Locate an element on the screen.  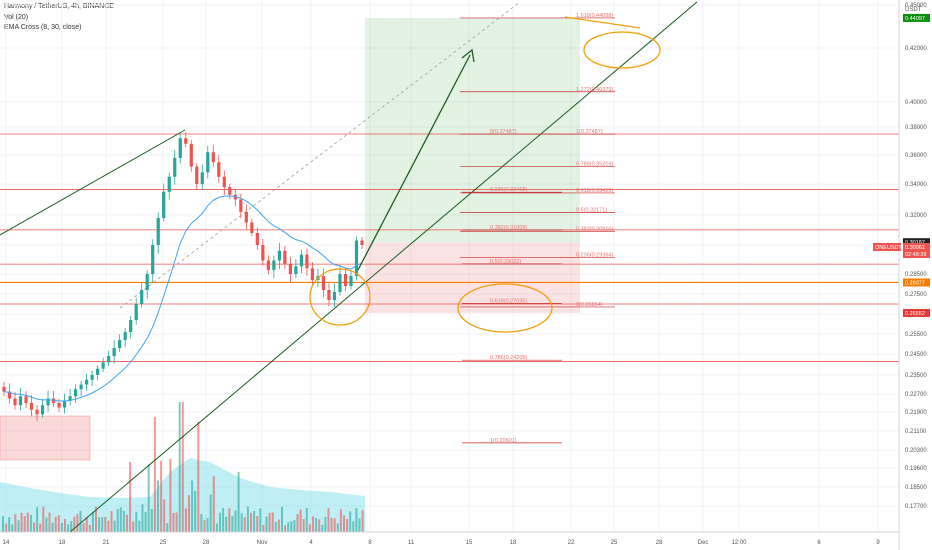
price-tag-label: ONEUSDT is located at coordinates (889, 248).